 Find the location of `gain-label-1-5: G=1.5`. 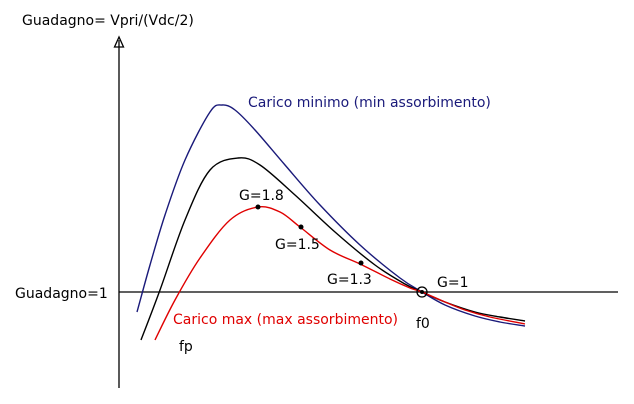

gain-label-1-5: G=1.5 is located at coordinates (297, 245).